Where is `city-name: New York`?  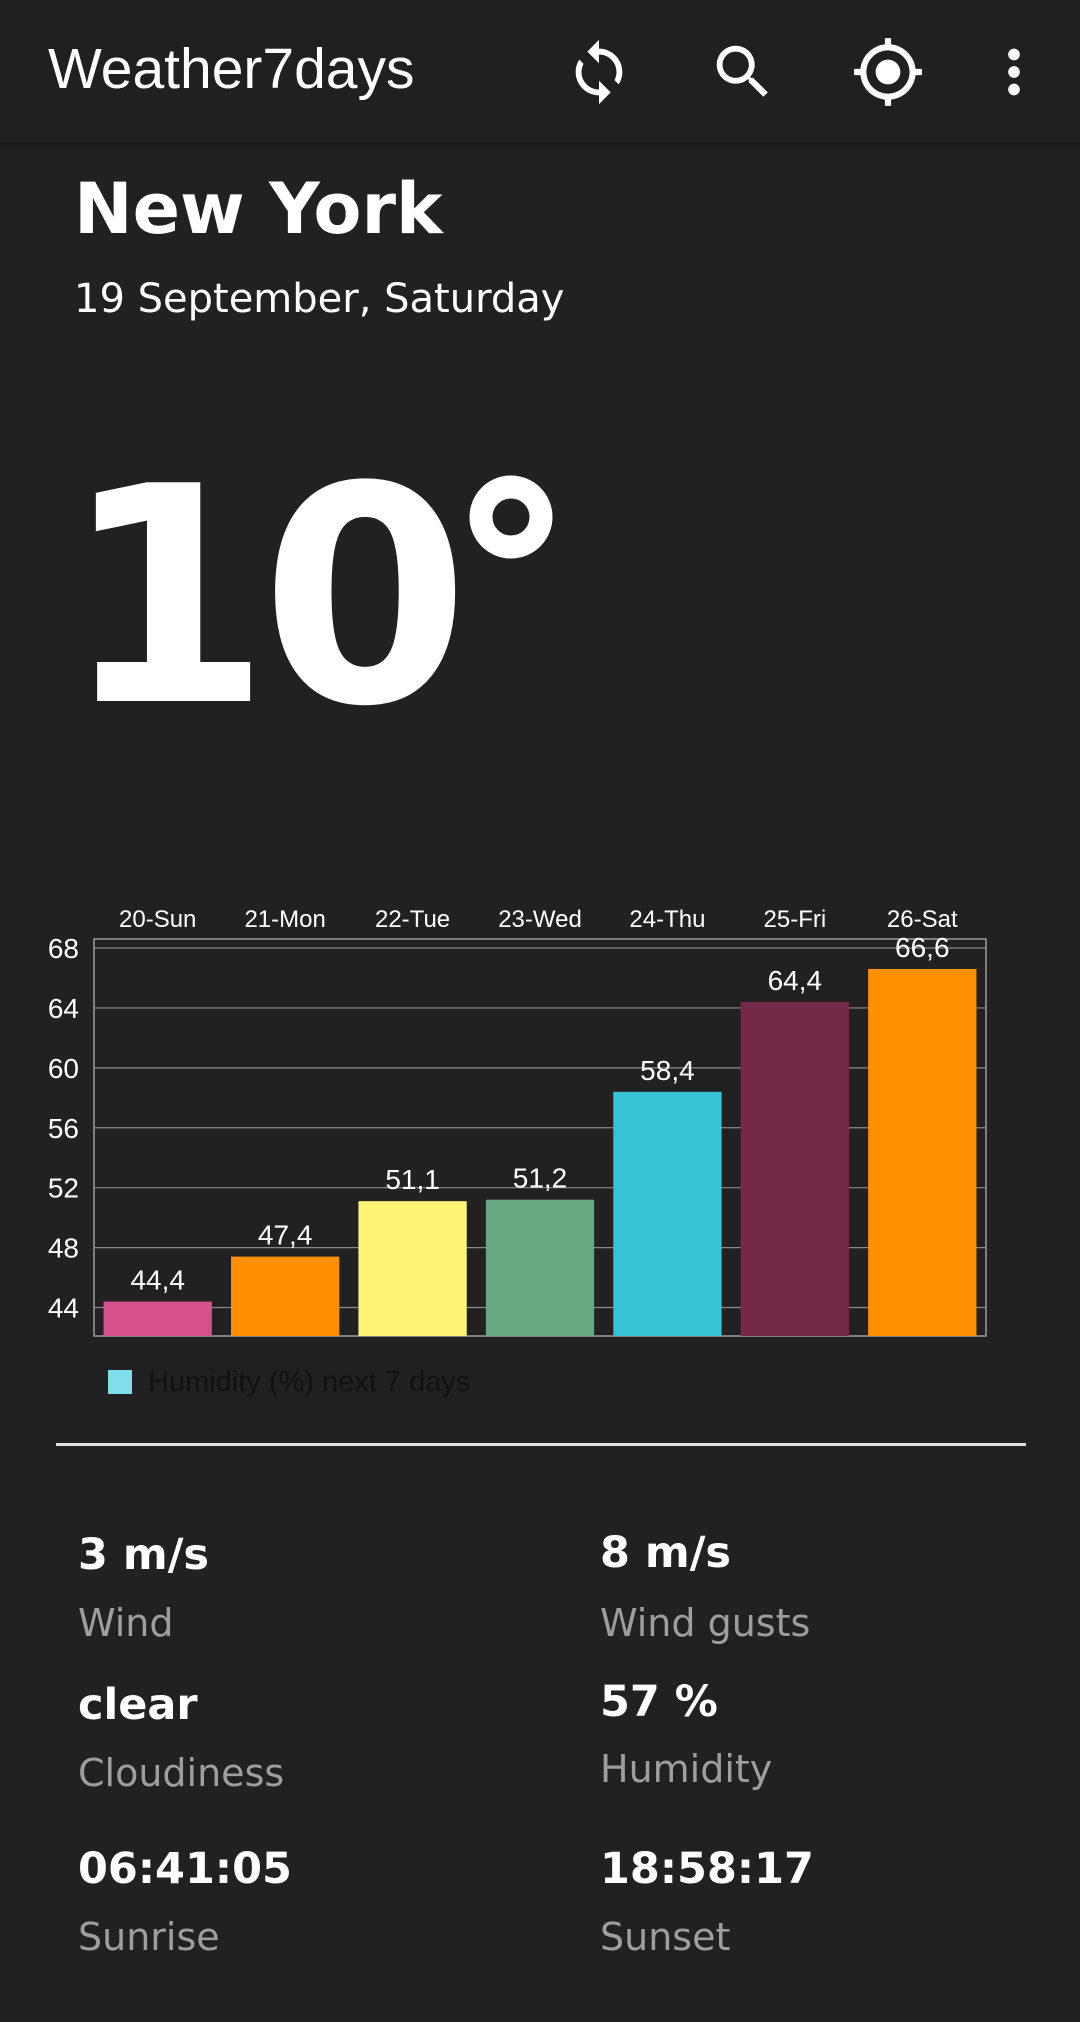 city-name: New York is located at coordinates (258, 209).